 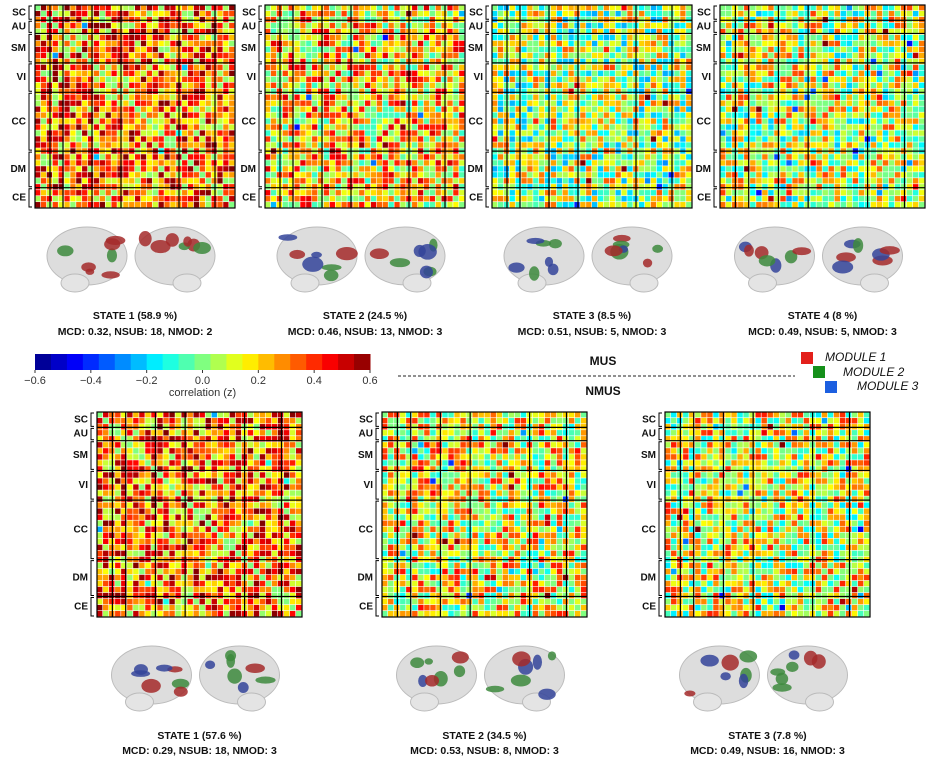 I want to click on module-label: DM, so click(x=18, y=169).